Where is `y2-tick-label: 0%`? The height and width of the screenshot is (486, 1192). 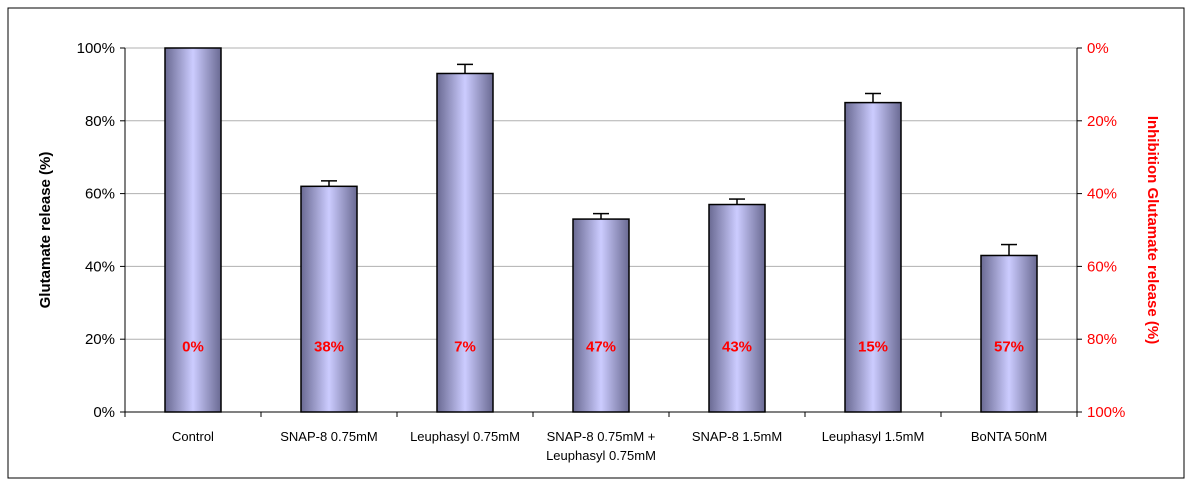
y2-tick-label: 0% is located at coordinates (1098, 48).